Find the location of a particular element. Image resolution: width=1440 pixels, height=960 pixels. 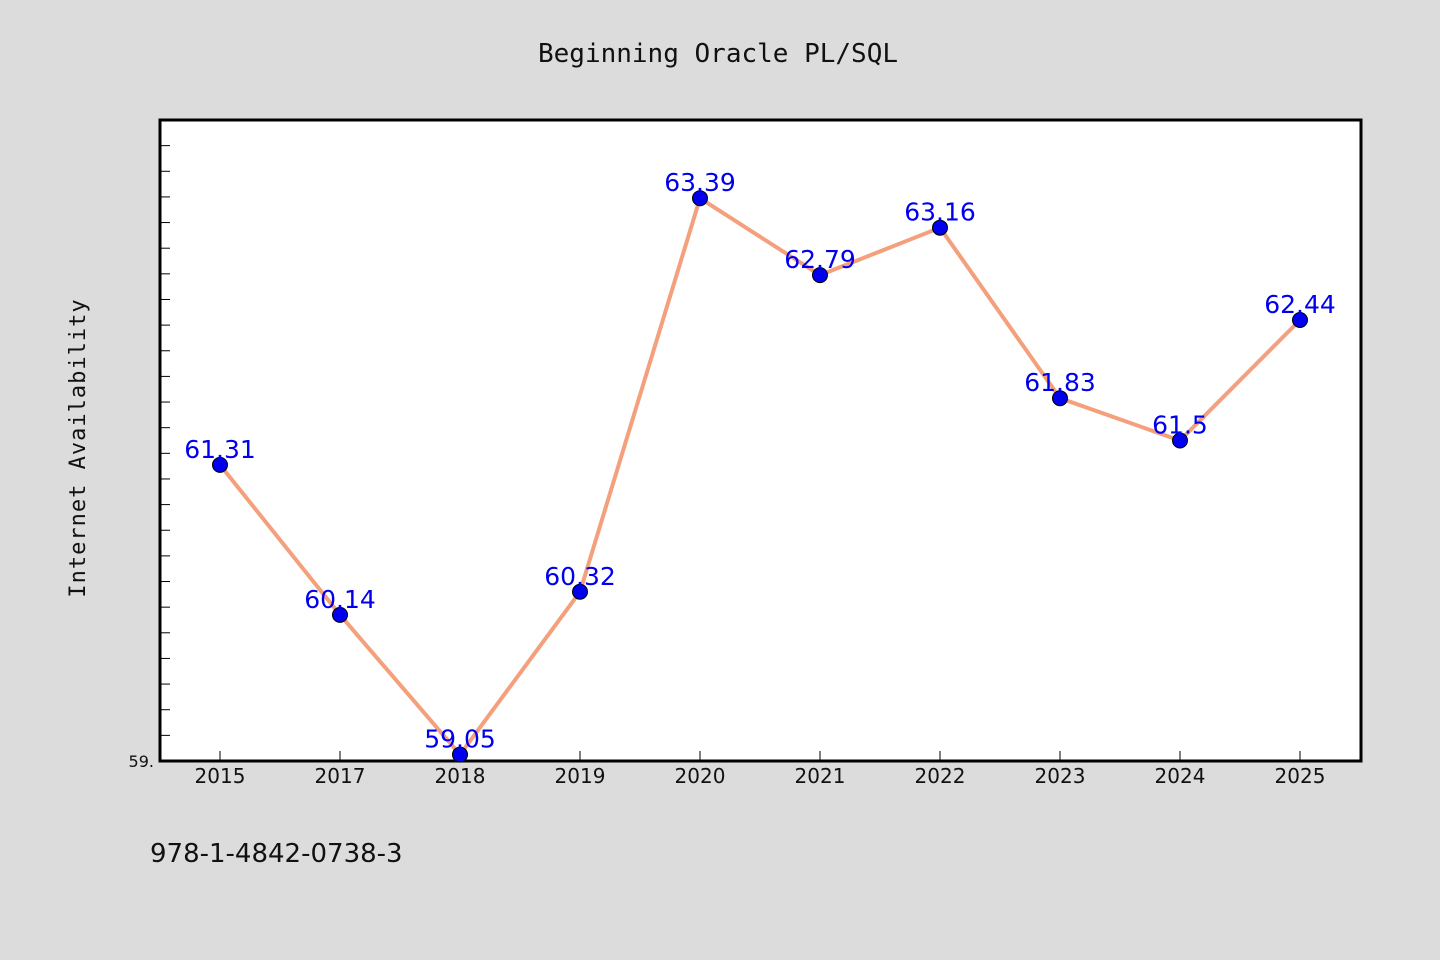

data-label: 62.44 is located at coordinates (1300, 304).